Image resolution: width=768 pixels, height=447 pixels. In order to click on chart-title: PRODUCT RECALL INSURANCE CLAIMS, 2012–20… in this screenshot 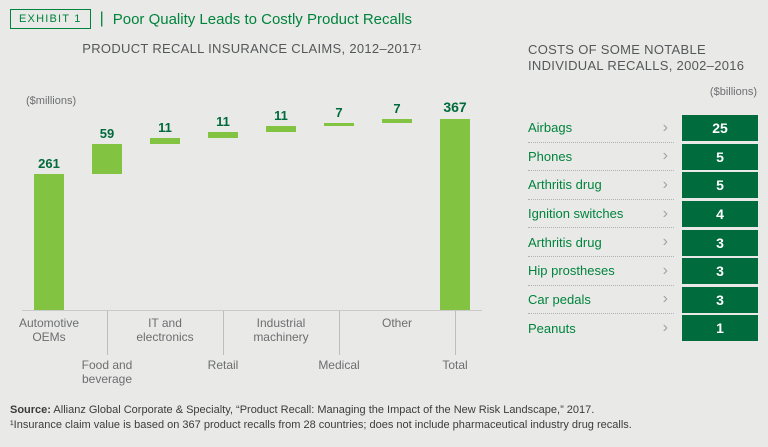, I will do `click(252, 48)`.